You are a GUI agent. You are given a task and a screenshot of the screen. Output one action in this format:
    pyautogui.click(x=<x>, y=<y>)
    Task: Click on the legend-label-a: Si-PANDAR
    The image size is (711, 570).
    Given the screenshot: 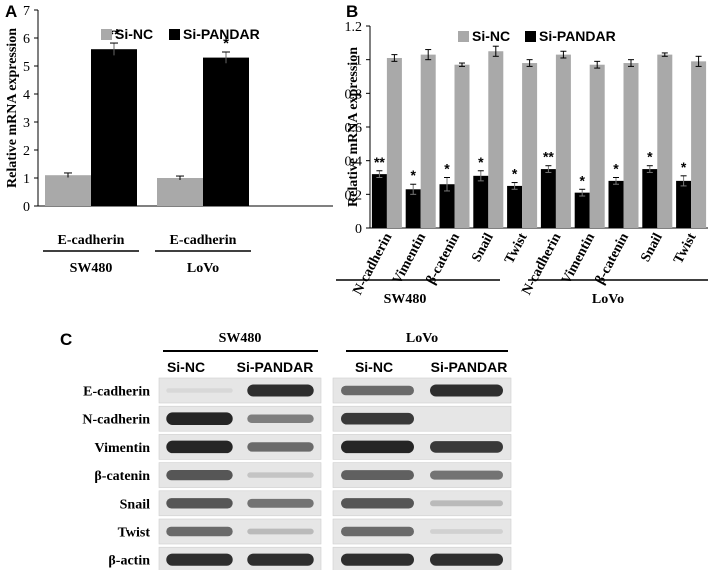 What is the action you would take?
    pyautogui.click(x=221, y=34)
    